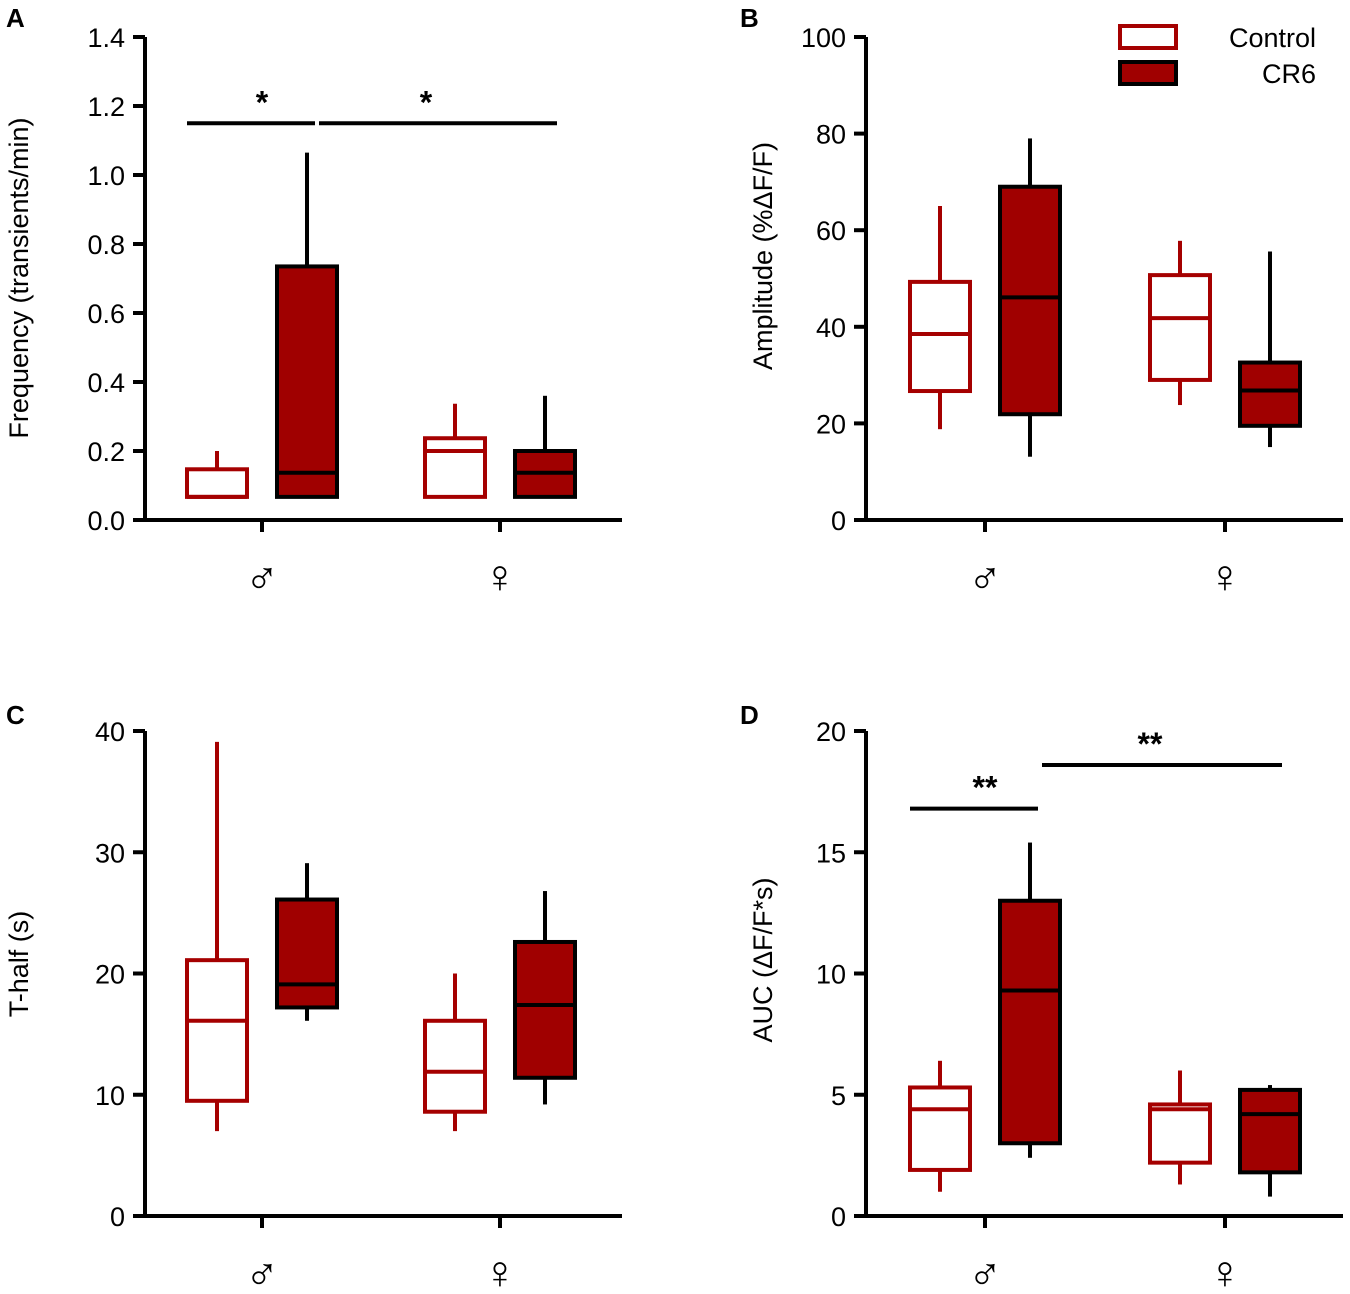  What do you see at coordinates (749, 18) in the screenshot?
I see `panel-letter-b: B` at bounding box center [749, 18].